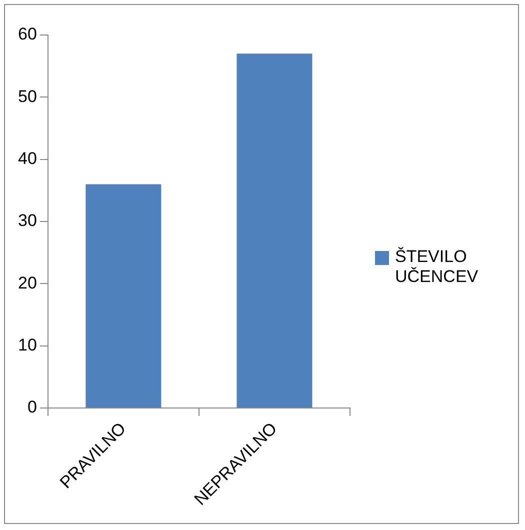 The height and width of the screenshot is (530, 525). I want to click on legend-label: ŠTEVILO UČENCEV, so click(437, 267).